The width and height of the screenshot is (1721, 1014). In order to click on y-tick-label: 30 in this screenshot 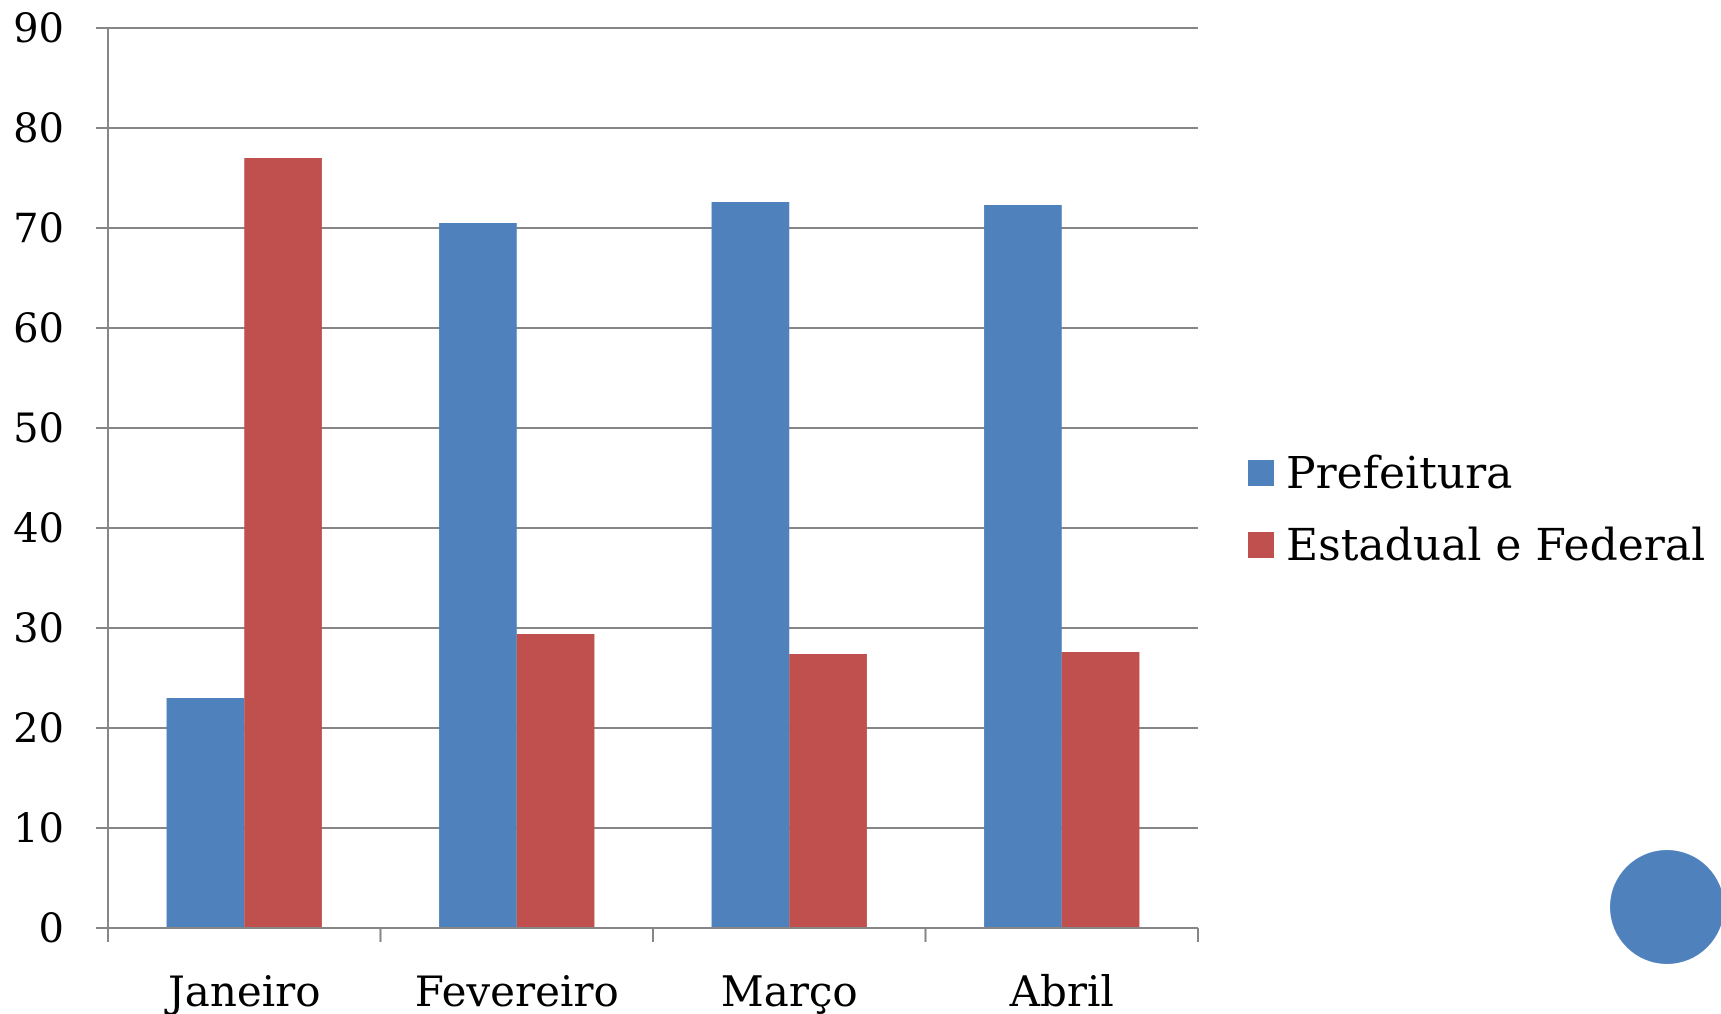, I will do `click(38, 629)`.